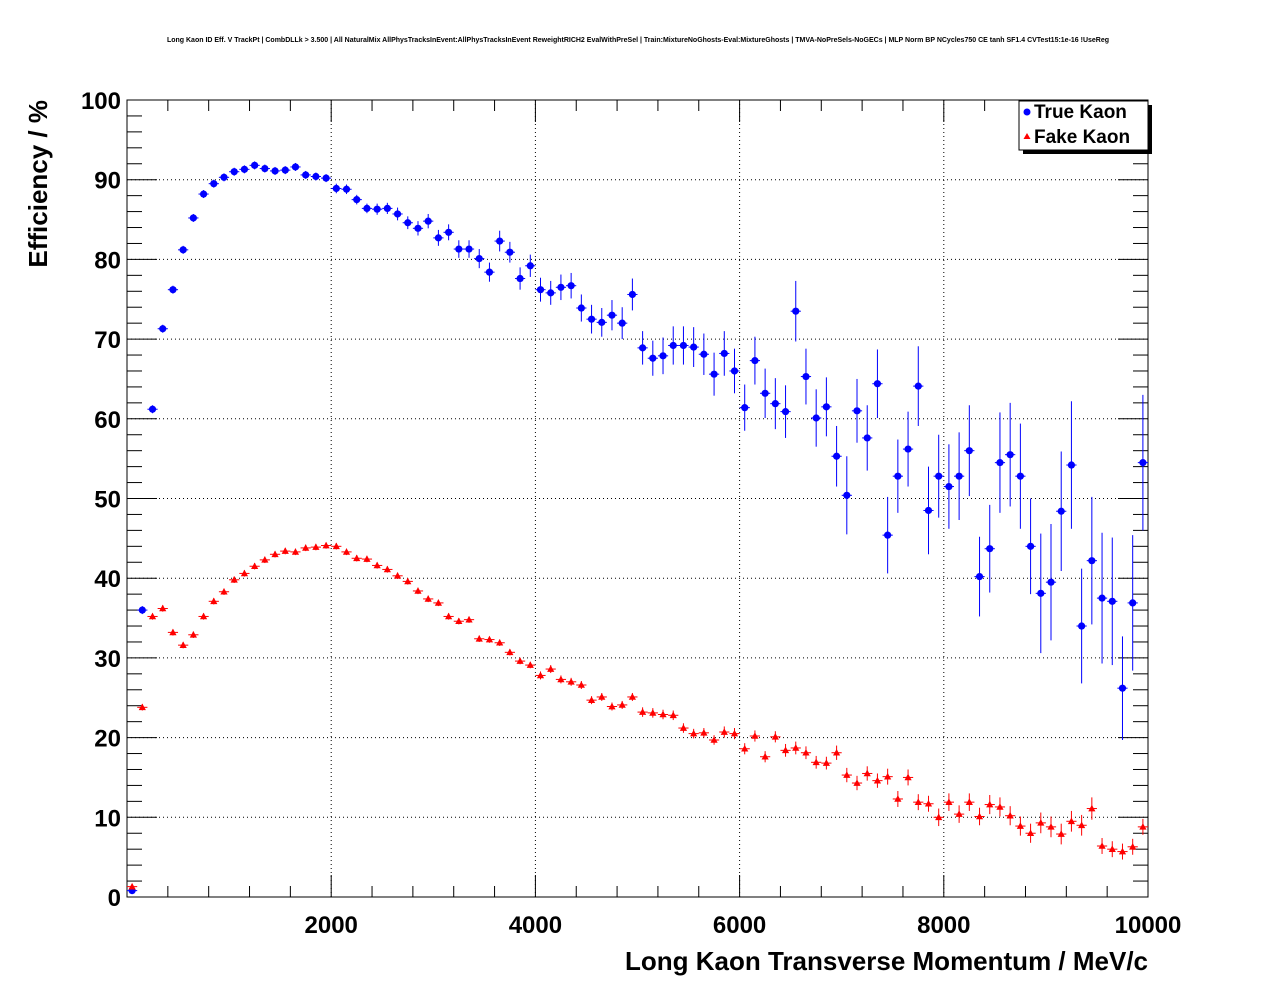 The height and width of the screenshot is (996, 1276). I want to click on y-tick-label: 50, so click(107, 500).